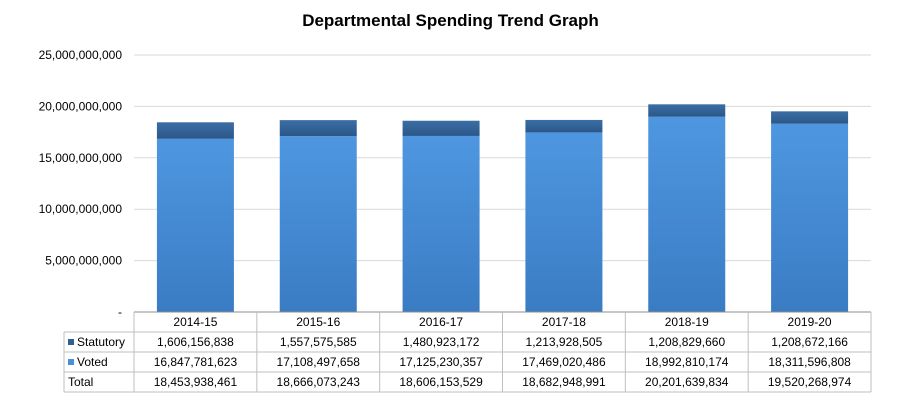 This screenshot has width=901, height=402. Describe the element at coordinates (80, 382) in the screenshot. I see `row-label-total: Total` at that location.